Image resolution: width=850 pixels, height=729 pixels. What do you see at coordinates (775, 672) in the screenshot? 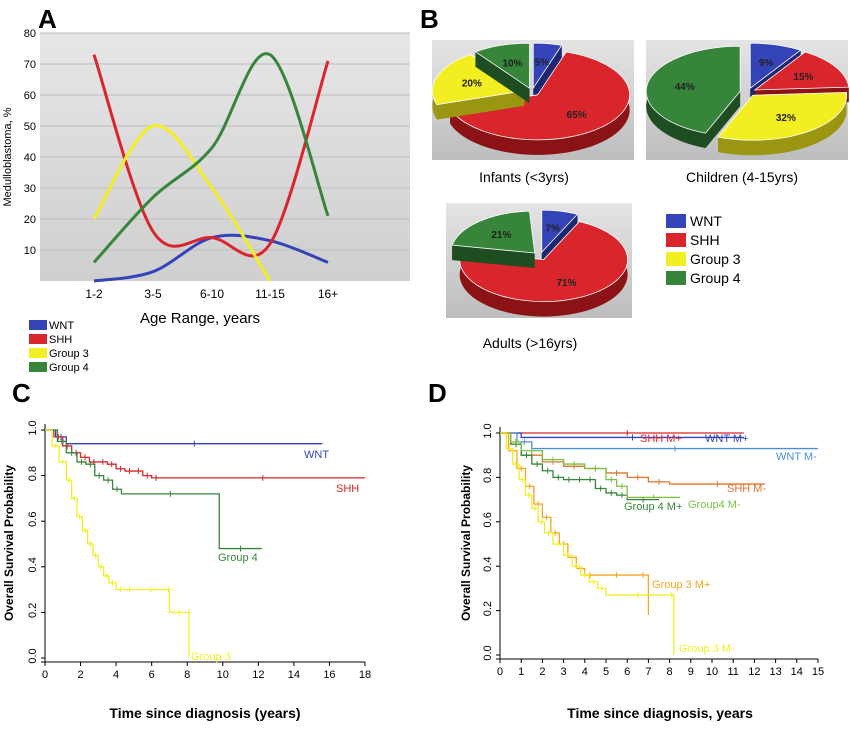
I see `x-tick-label: 13` at bounding box center [775, 672].